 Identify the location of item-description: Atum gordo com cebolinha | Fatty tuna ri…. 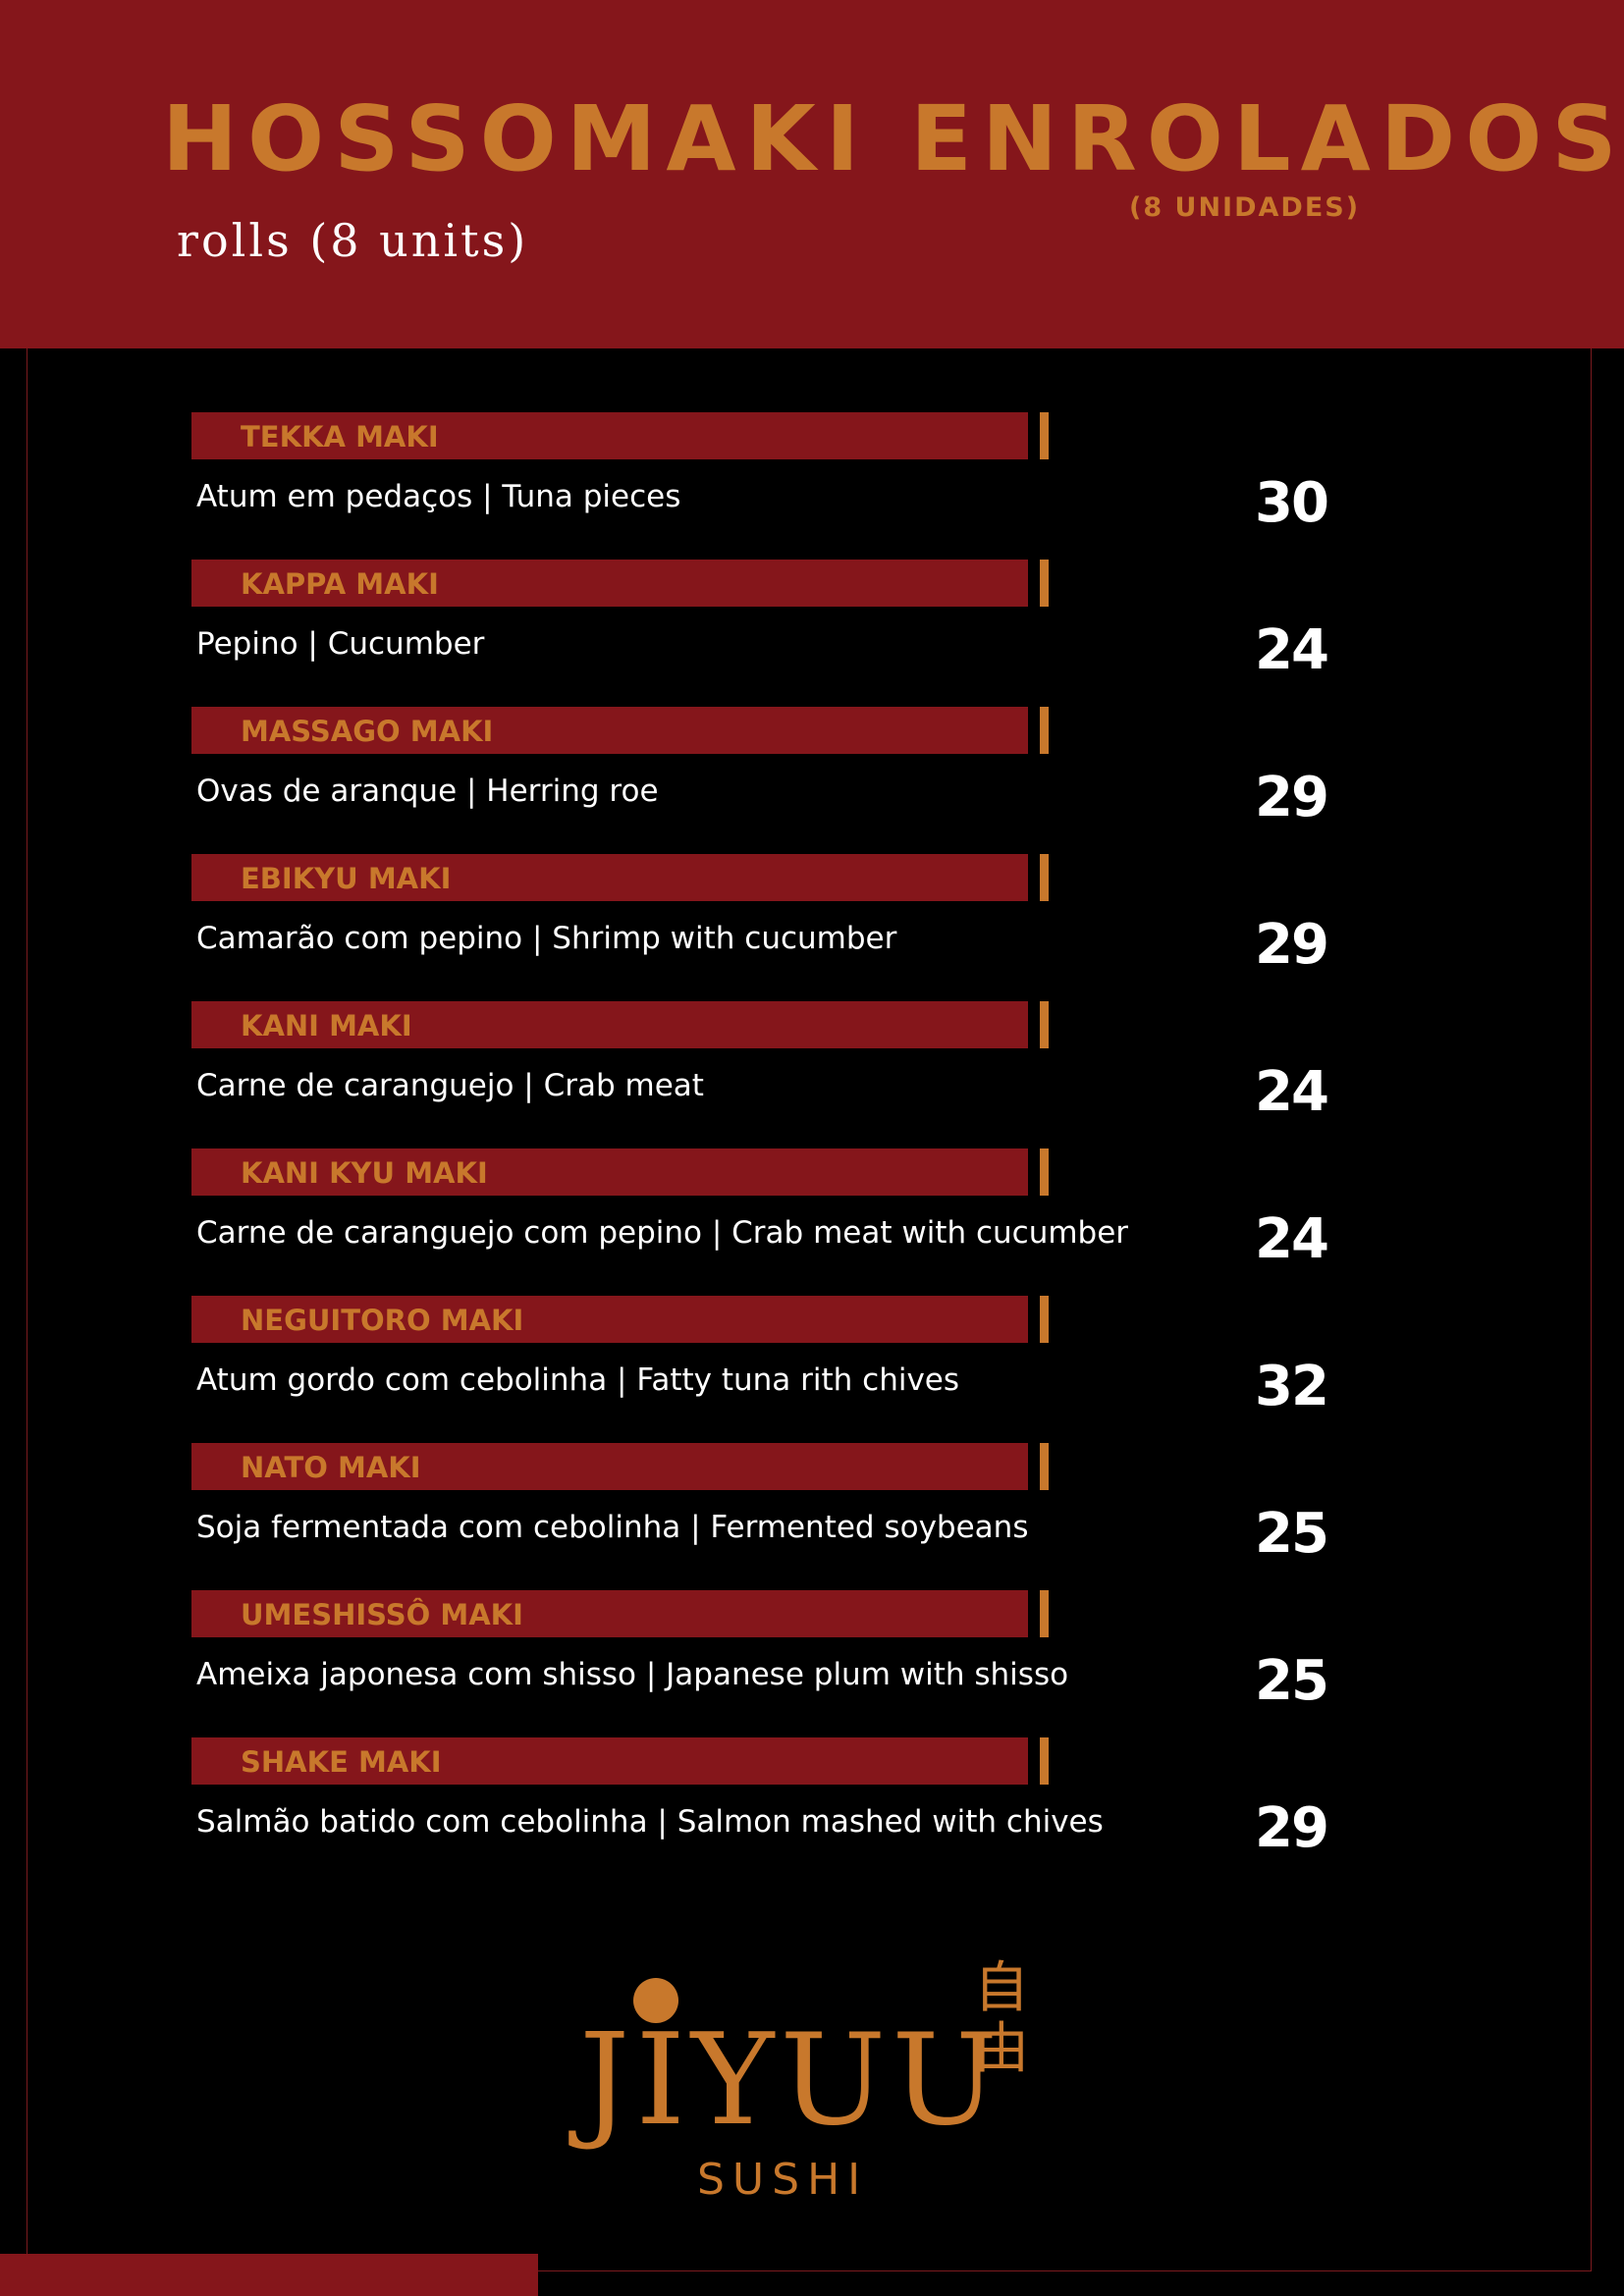
(578, 1380).